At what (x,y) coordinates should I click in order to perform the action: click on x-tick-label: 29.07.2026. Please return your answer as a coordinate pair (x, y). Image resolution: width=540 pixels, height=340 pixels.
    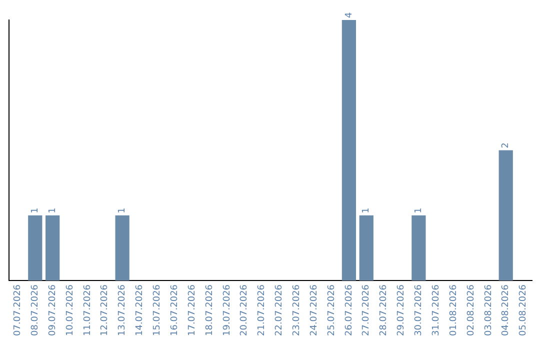
    Looking at the image, I should click on (401, 310).